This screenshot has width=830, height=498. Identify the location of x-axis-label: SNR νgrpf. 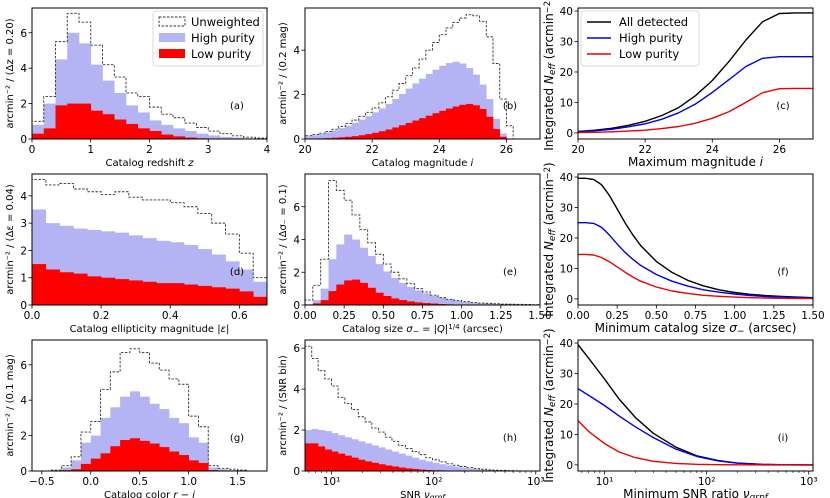
(423, 494).